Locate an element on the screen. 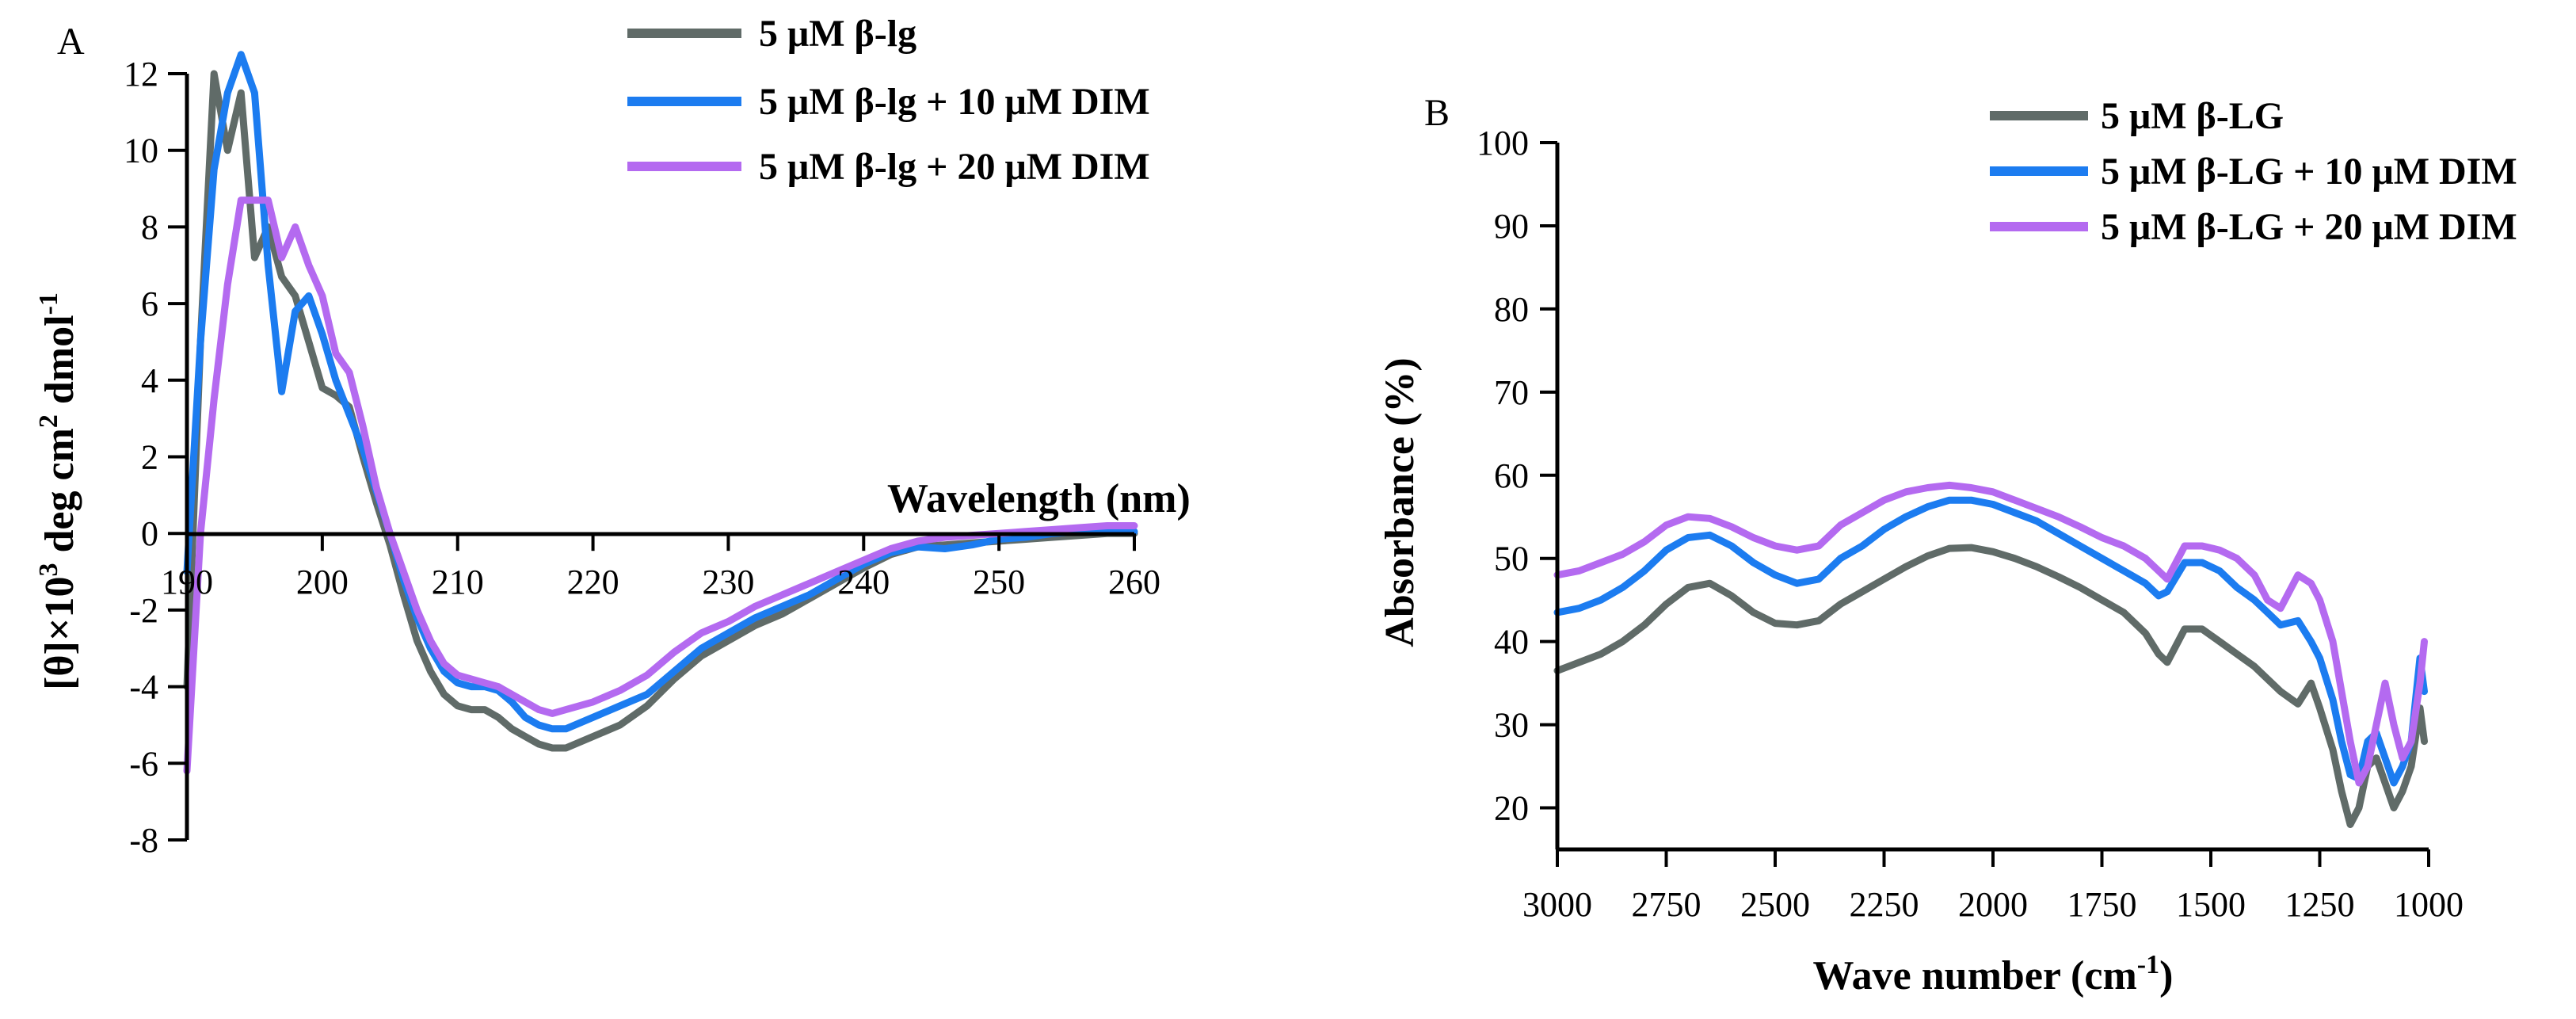  panel-a-y-tick-label: -2 is located at coordinates (144, 610).